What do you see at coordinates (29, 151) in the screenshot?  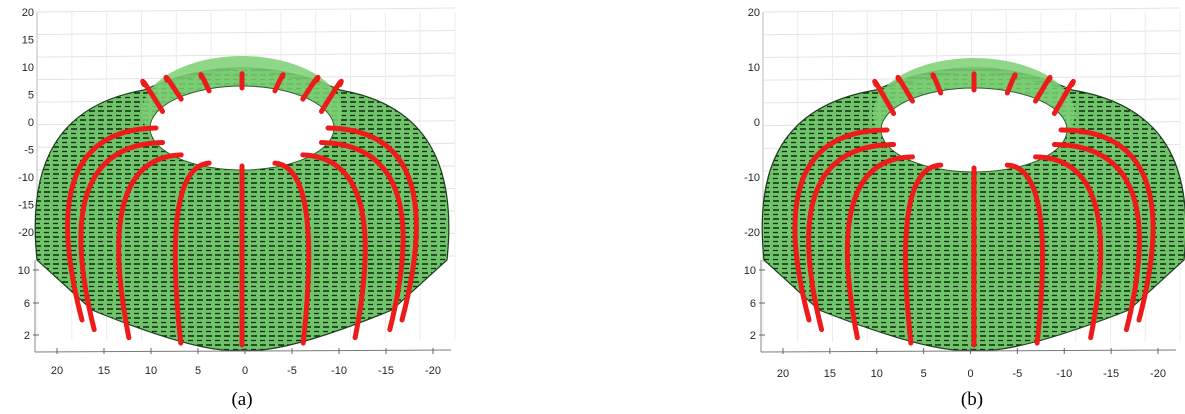 I see `z-tick-label: -5` at bounding box center [29, 151].